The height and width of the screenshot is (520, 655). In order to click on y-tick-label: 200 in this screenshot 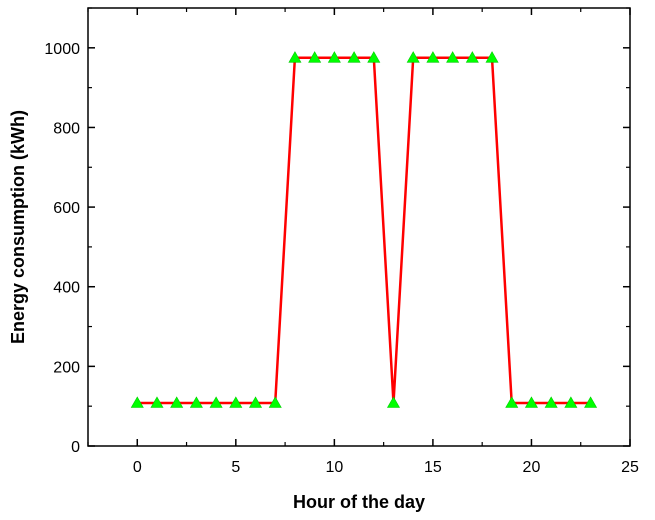, I will do `click(66, 367)`.